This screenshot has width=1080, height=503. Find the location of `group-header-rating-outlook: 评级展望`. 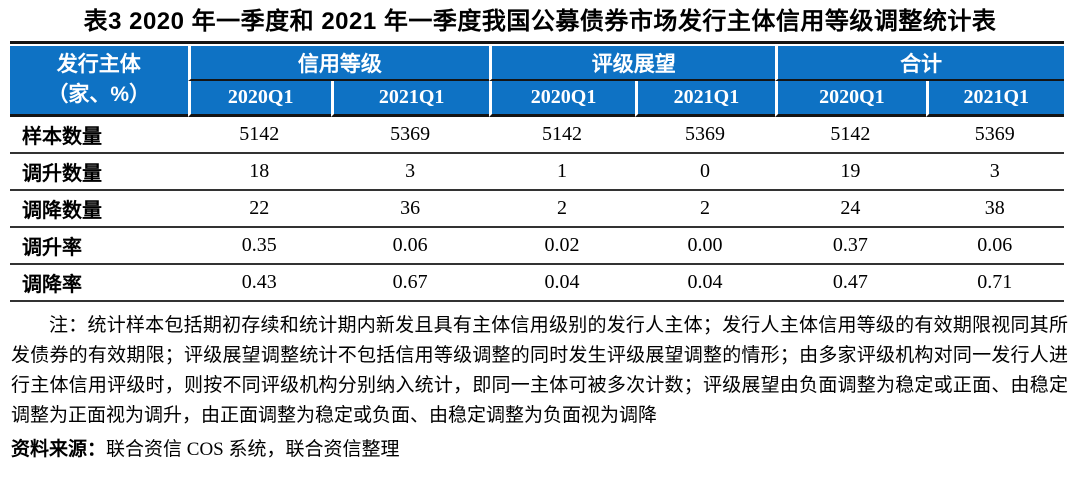

group-header-rating-outlook: 评级展望 is located at coordinates (632, 63).